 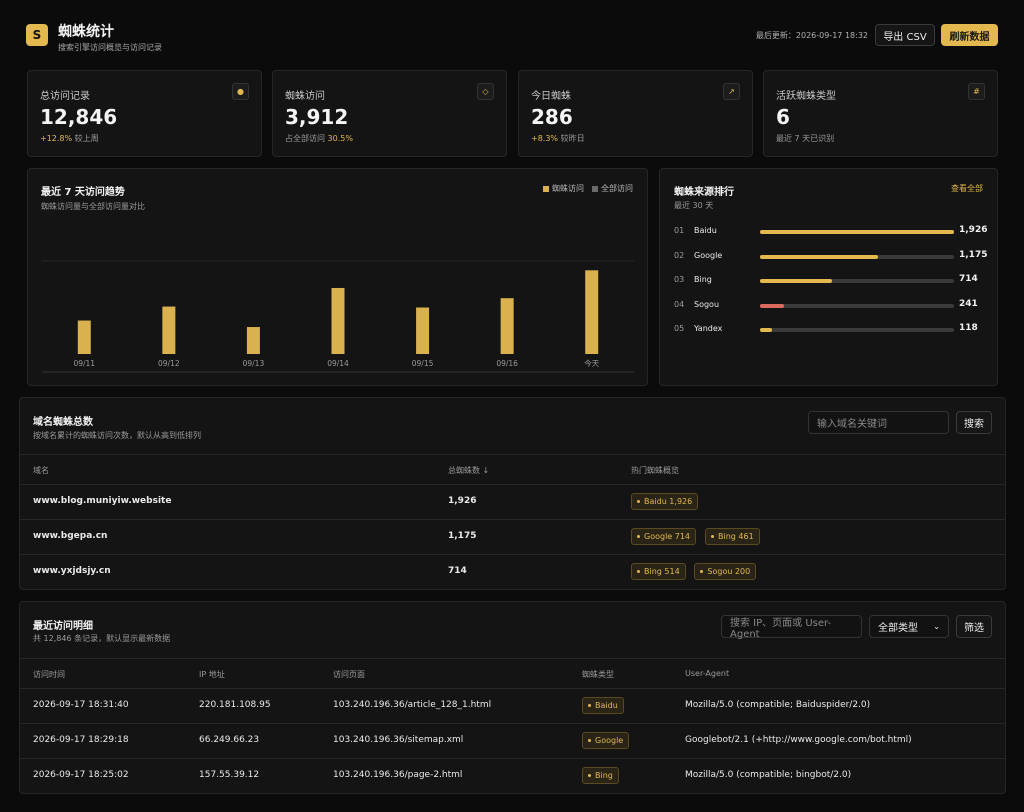 I want to click on col-domain: 域名, so click(x=41, y=470).